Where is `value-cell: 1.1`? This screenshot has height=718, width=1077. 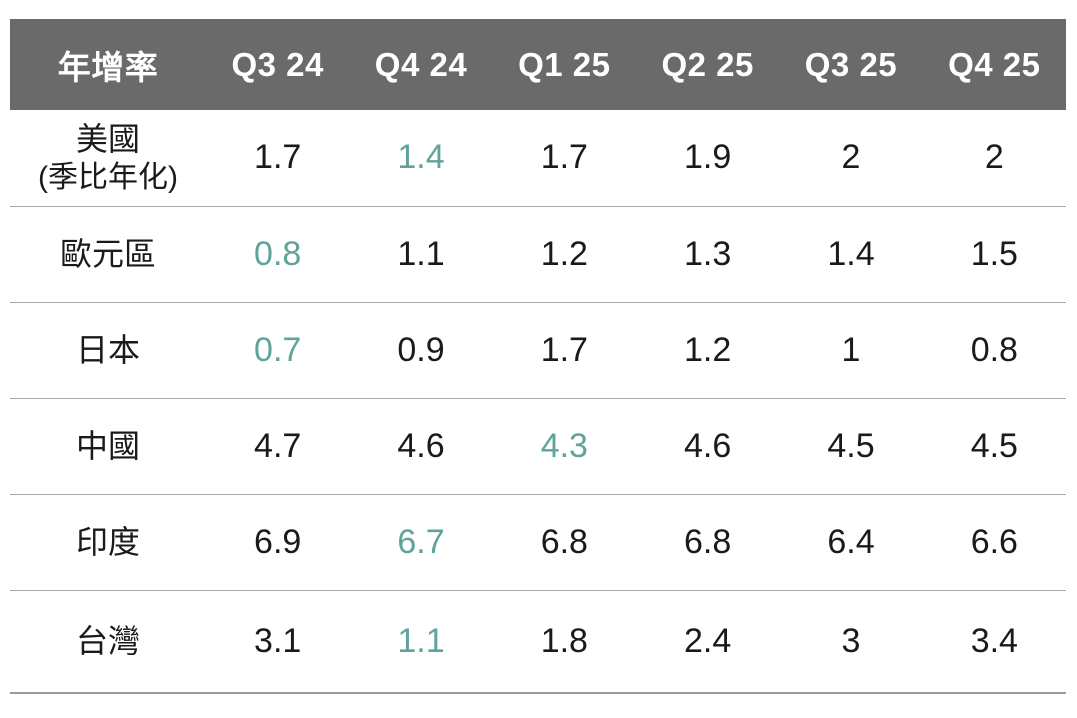
value-cell: 1.1 is located at coordinates (421, 253).